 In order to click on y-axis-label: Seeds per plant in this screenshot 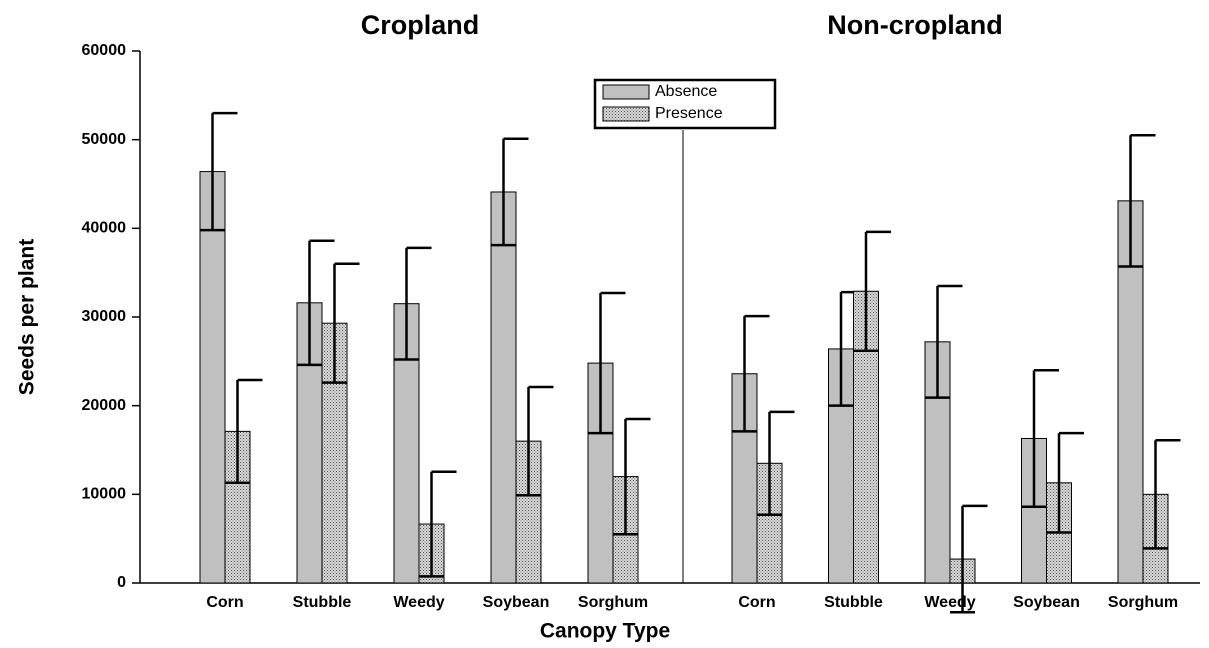, I will do `click(27, 317)`.